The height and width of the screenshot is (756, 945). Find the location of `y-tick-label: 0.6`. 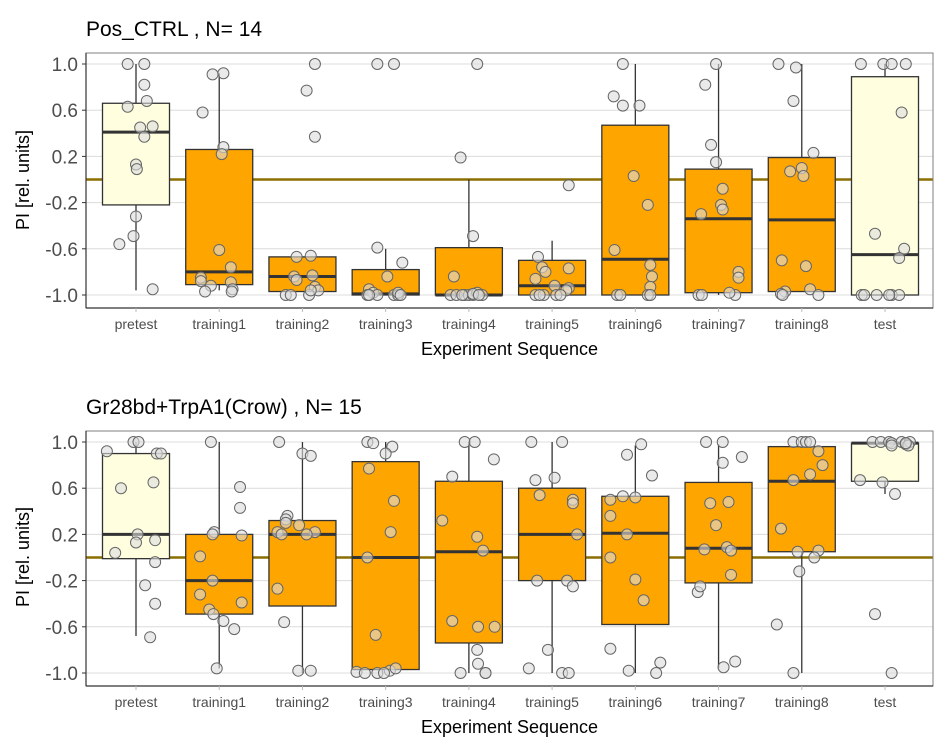

y-tick-label: 0.6 is located at coordinates (65, 489).